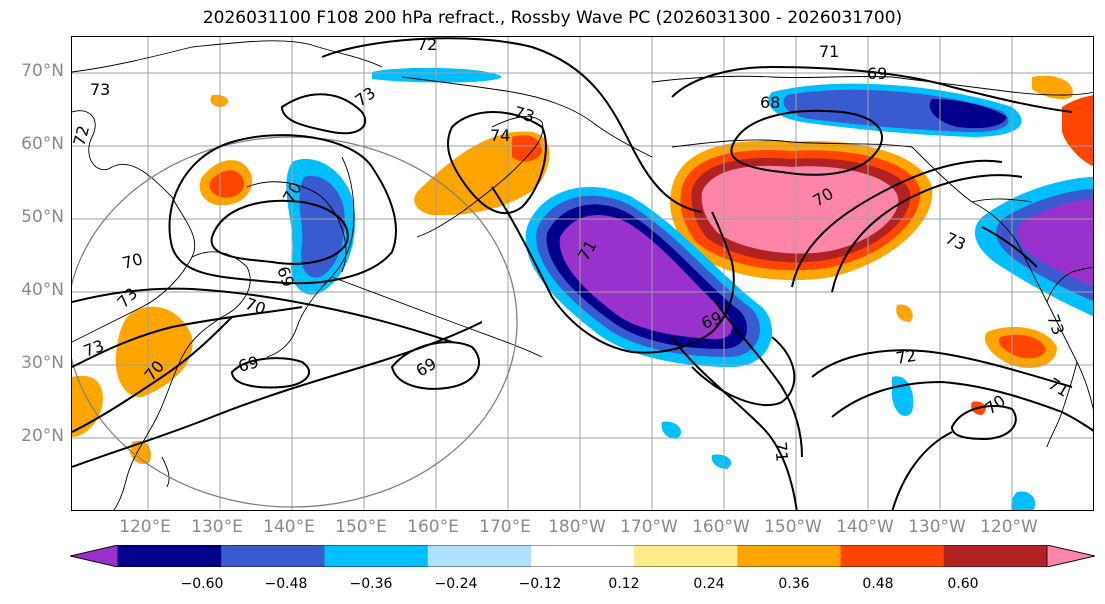  Describe the element at coordinates (721, 527) in the screenshot. I see `lon-label-160w: 160°W` at that location.